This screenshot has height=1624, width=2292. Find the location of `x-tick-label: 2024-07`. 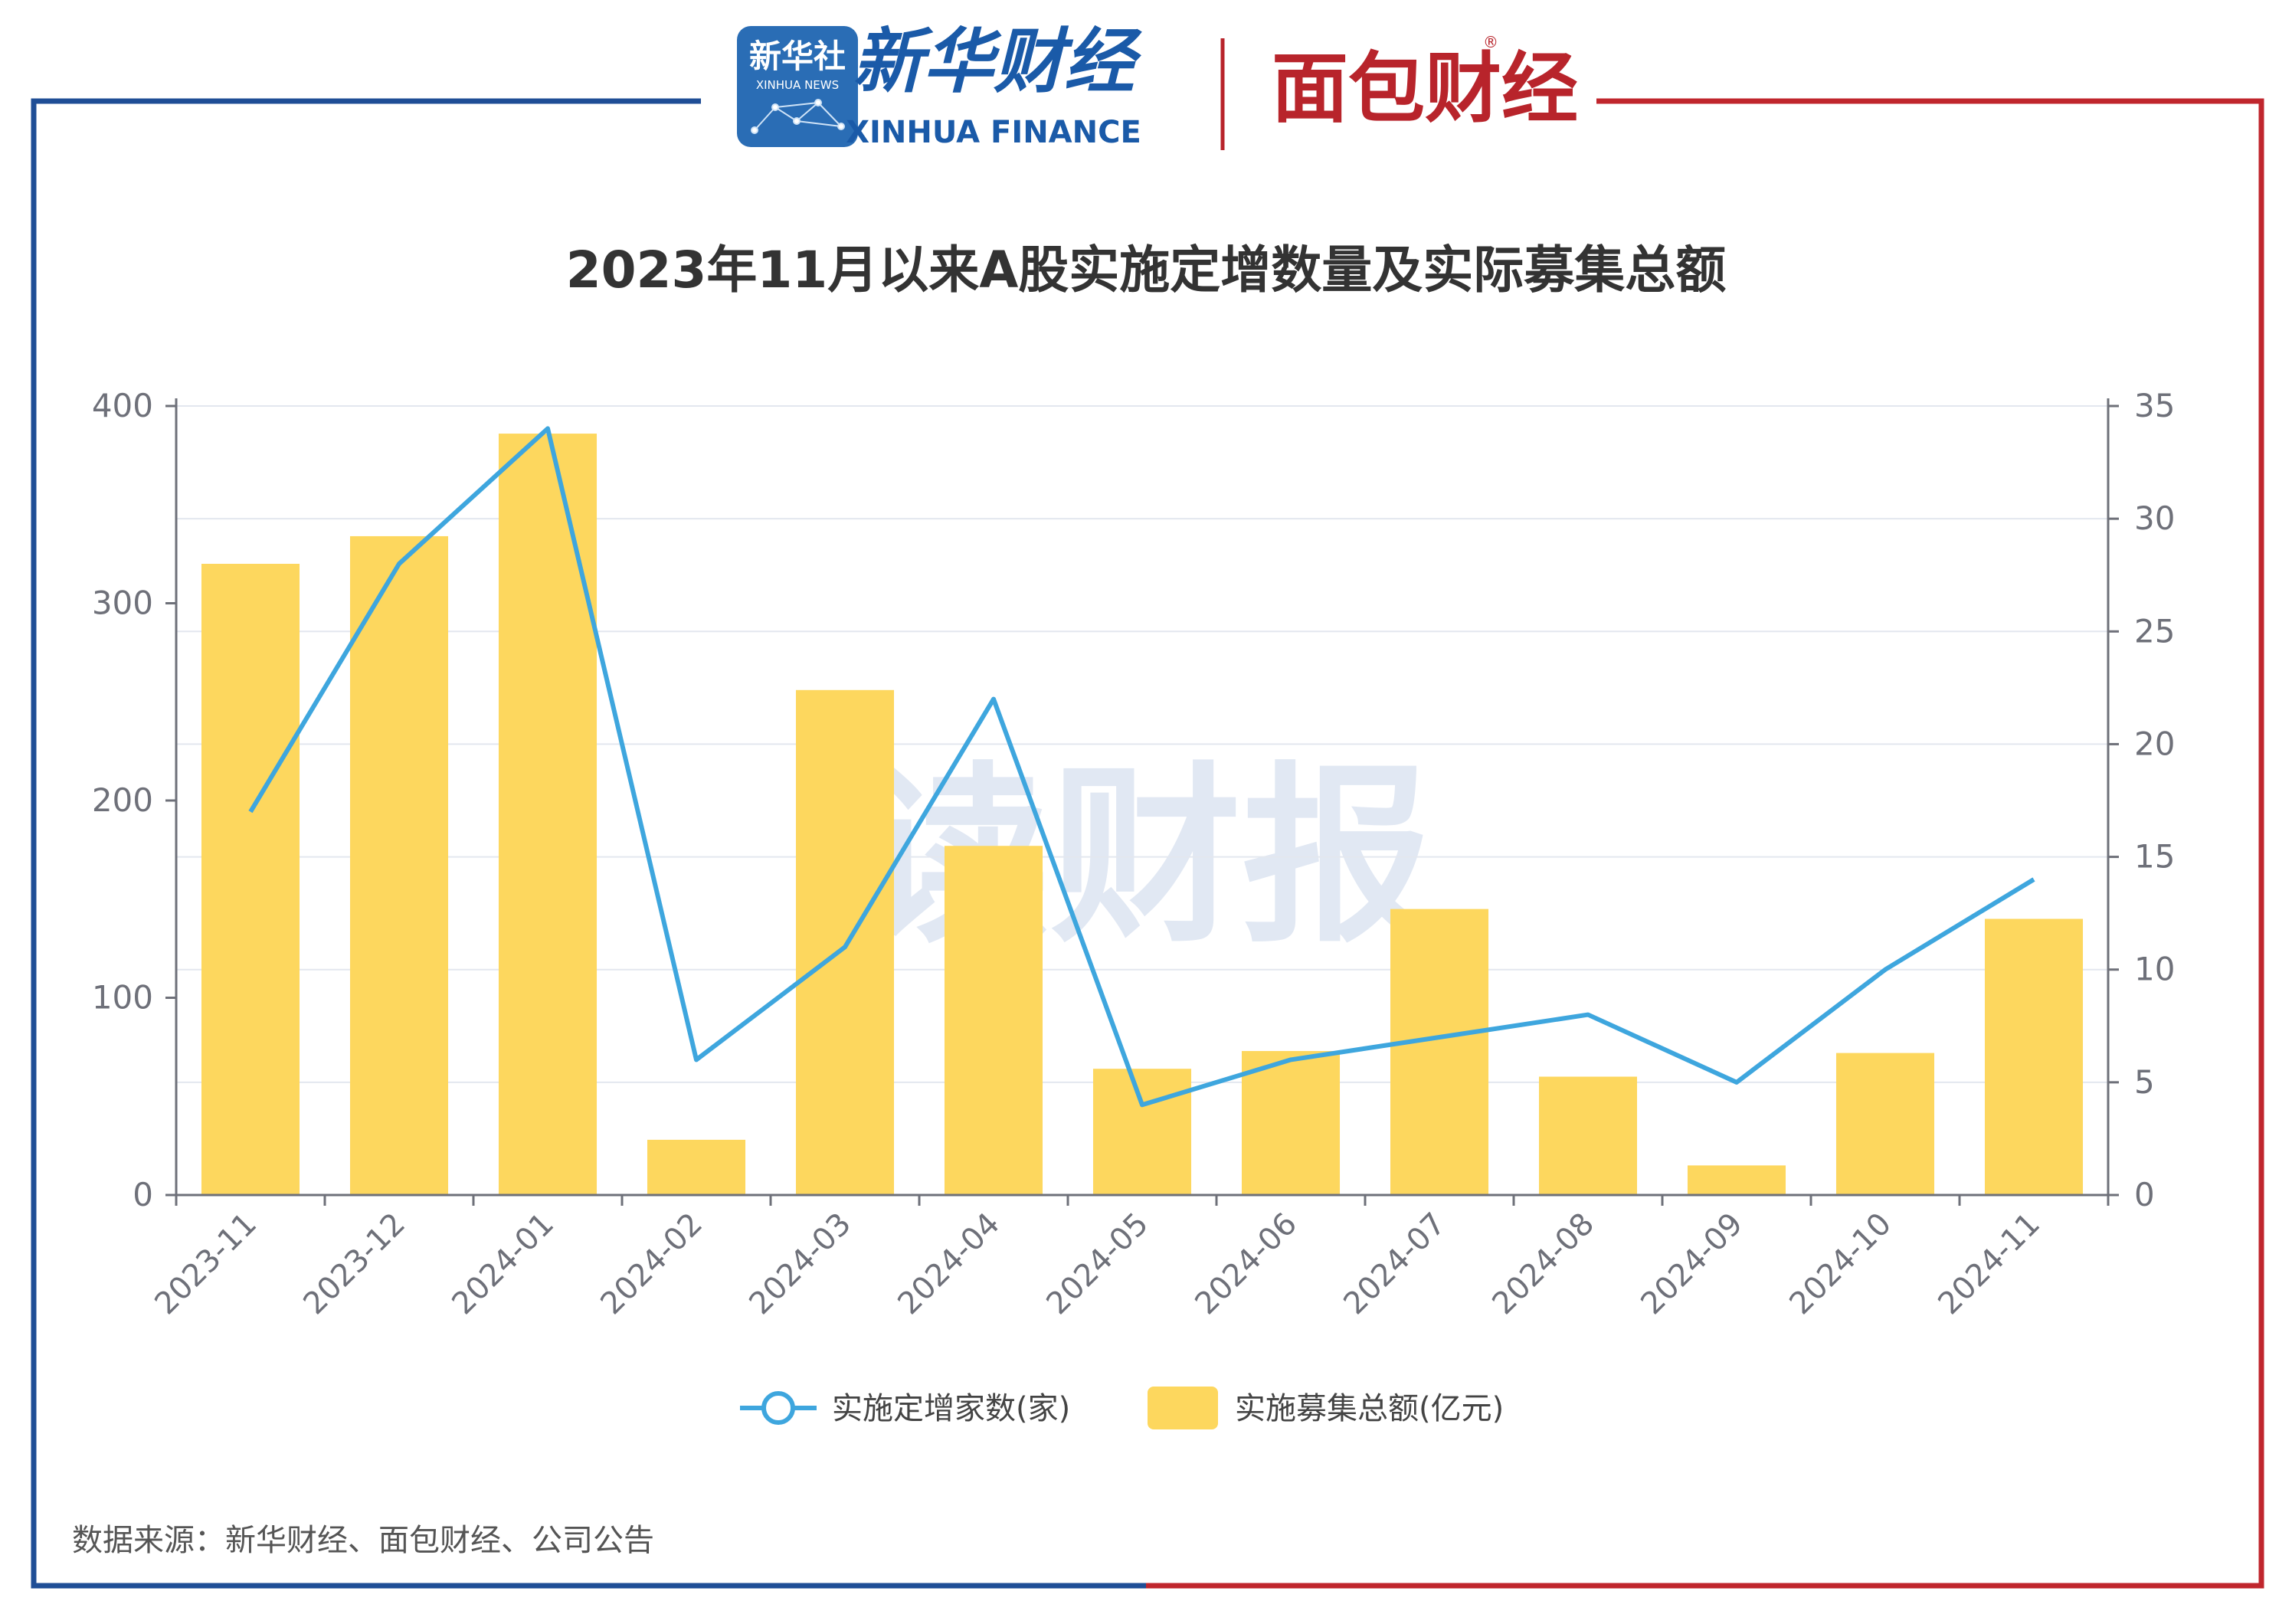

x-tick-label: 2024-07 is located at coordinates (1394, 1265).